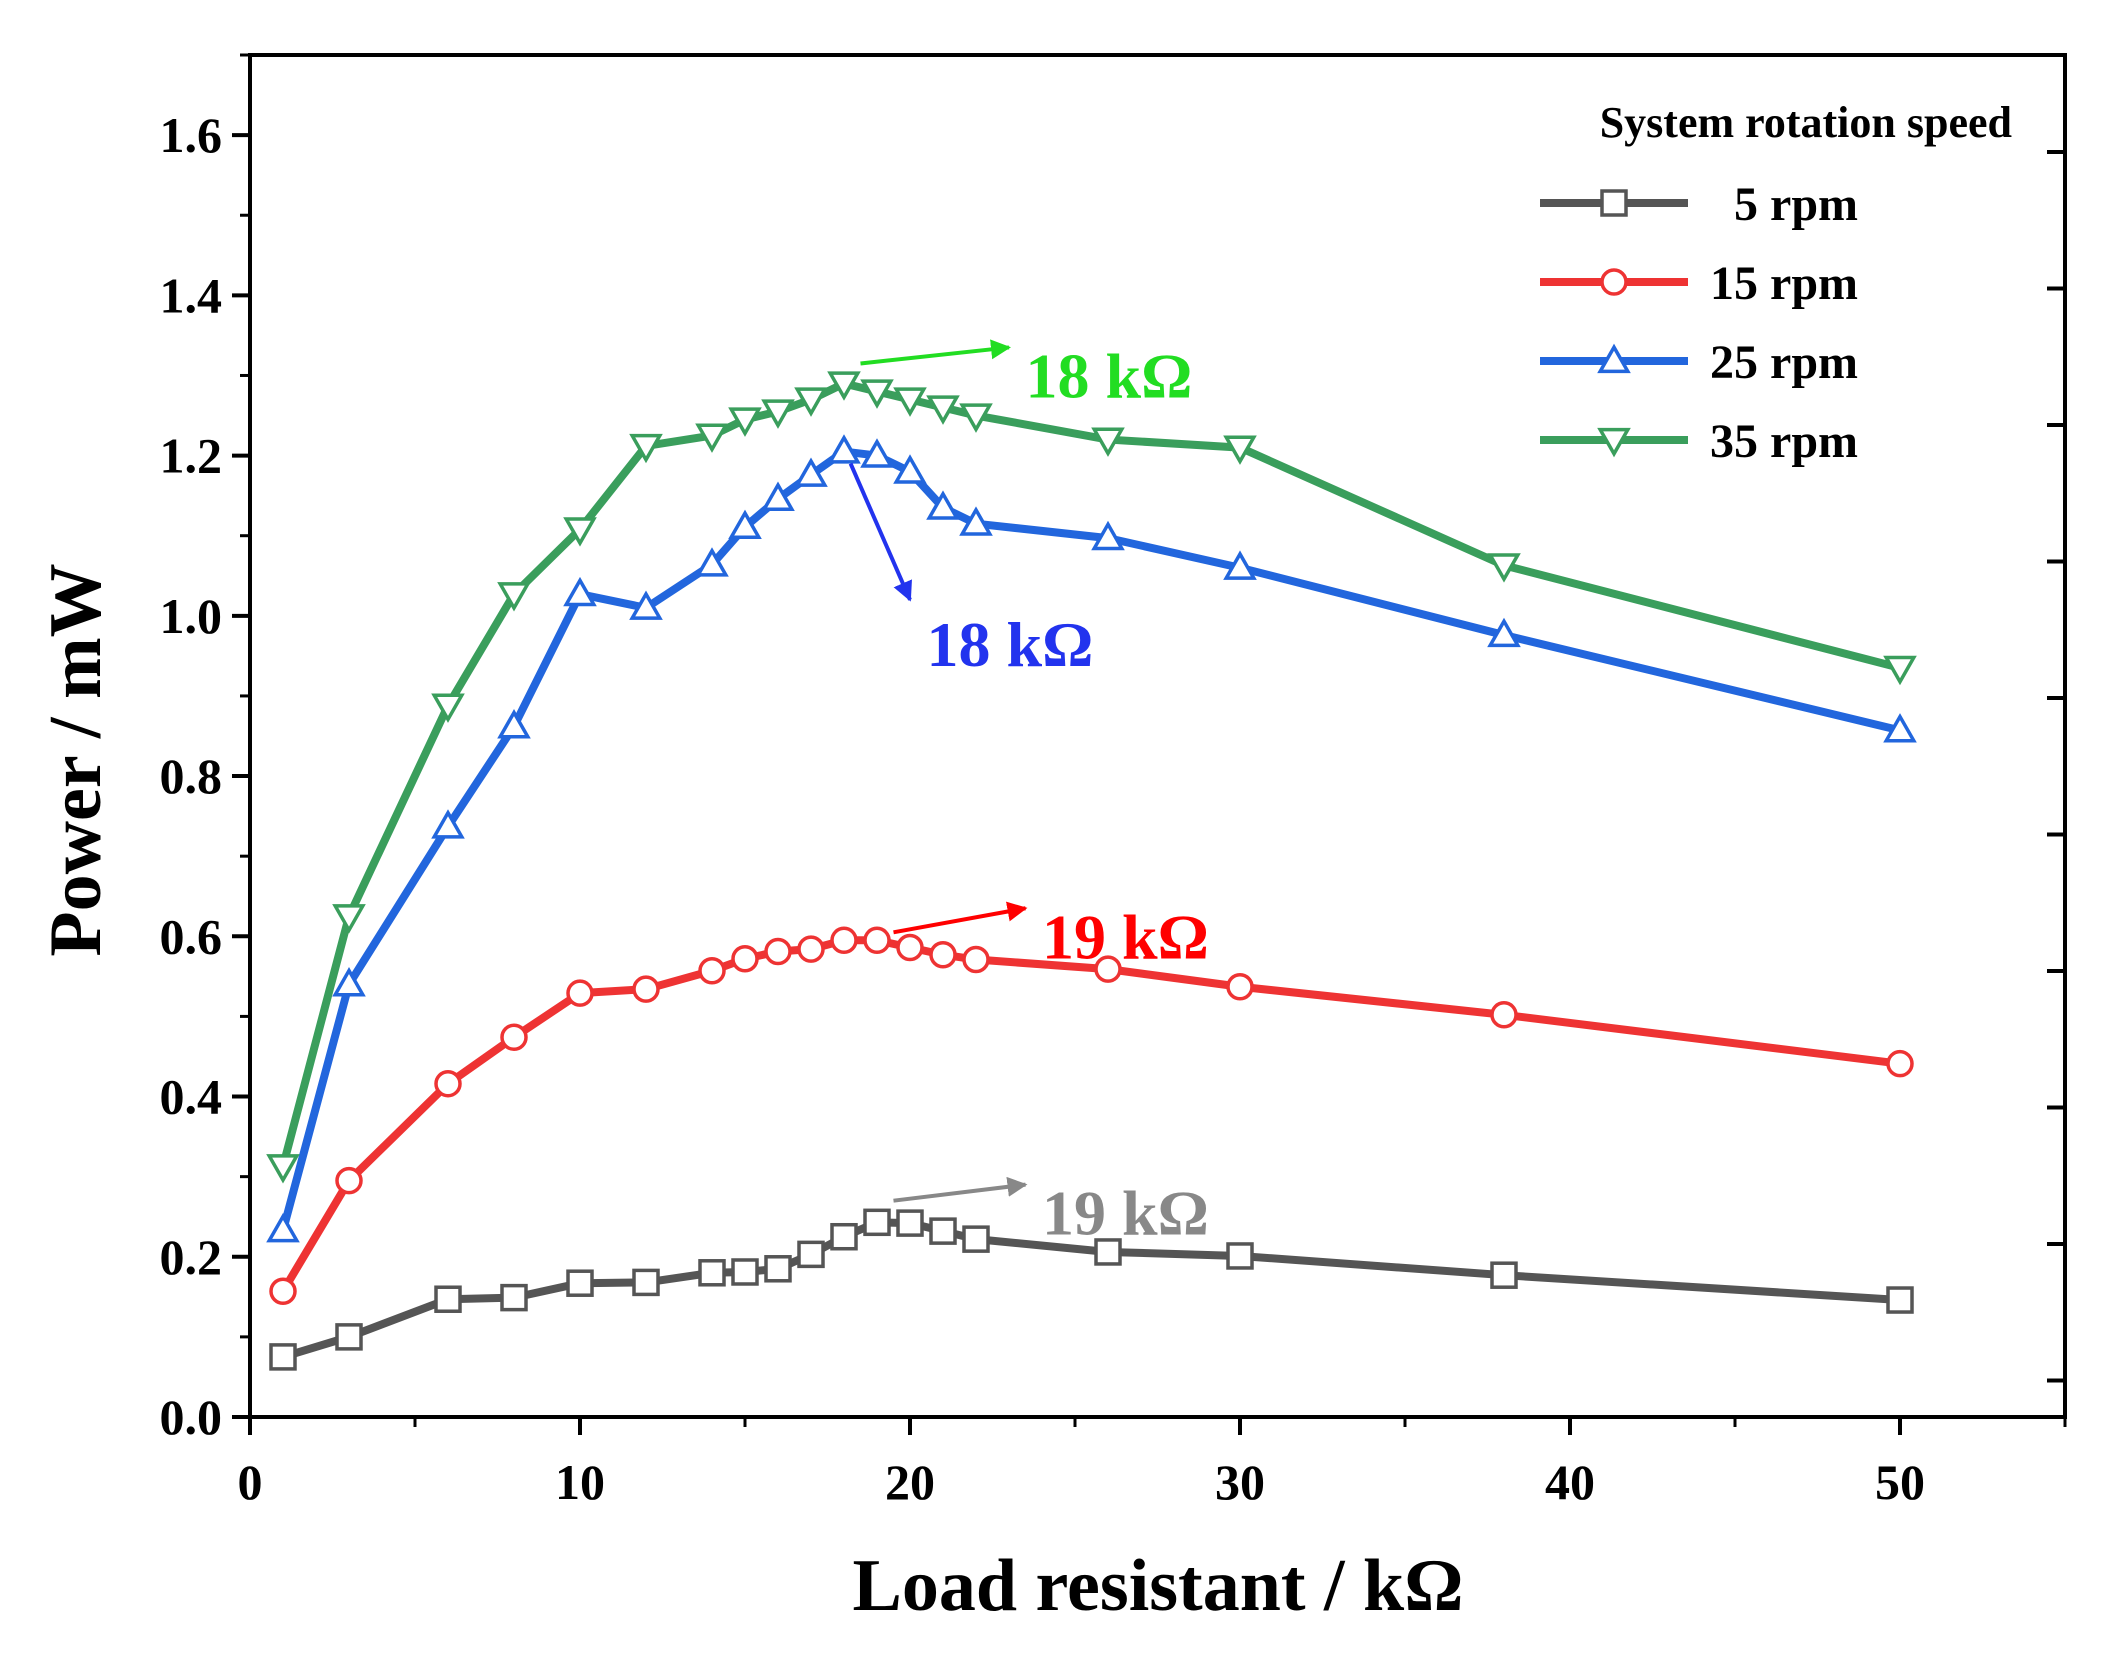  What do you see at coordinates (191, 1257) in the screenshot?
I see `y-tick-label: 0.2` at bounding box center [191, 1257].